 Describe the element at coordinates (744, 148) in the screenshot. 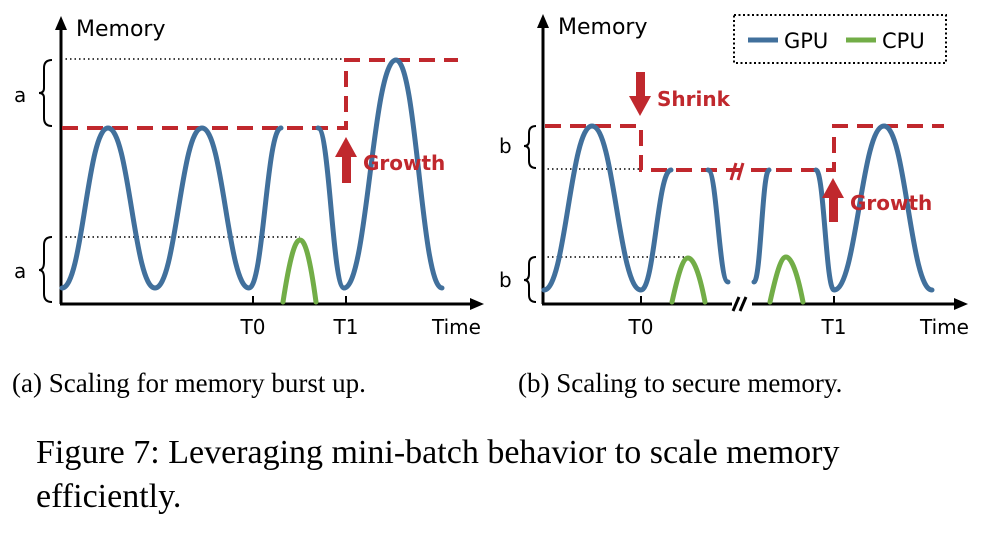

I see `panel-b-memory-limit` at that location.